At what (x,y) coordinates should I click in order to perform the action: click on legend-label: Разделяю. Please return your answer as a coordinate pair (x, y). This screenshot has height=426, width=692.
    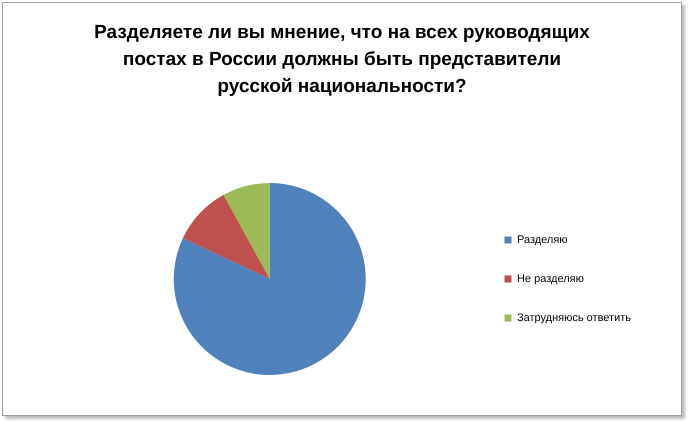
    Looking at the image, I should click on (542, 240).